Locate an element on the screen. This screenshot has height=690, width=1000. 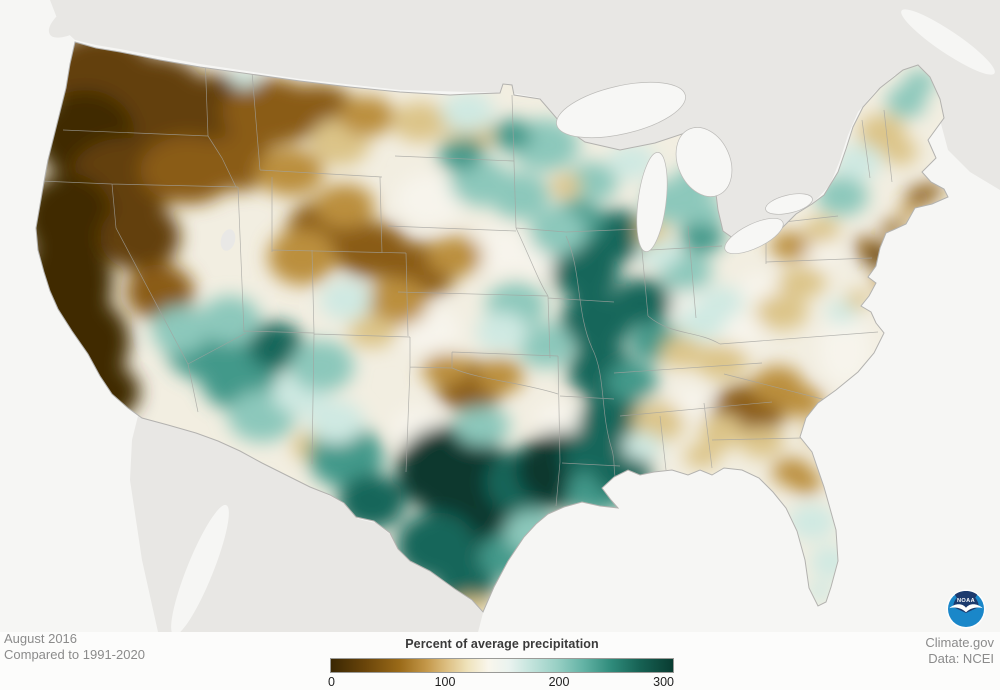
legend-tick-100: 100 is located at coordinates (445, 682).